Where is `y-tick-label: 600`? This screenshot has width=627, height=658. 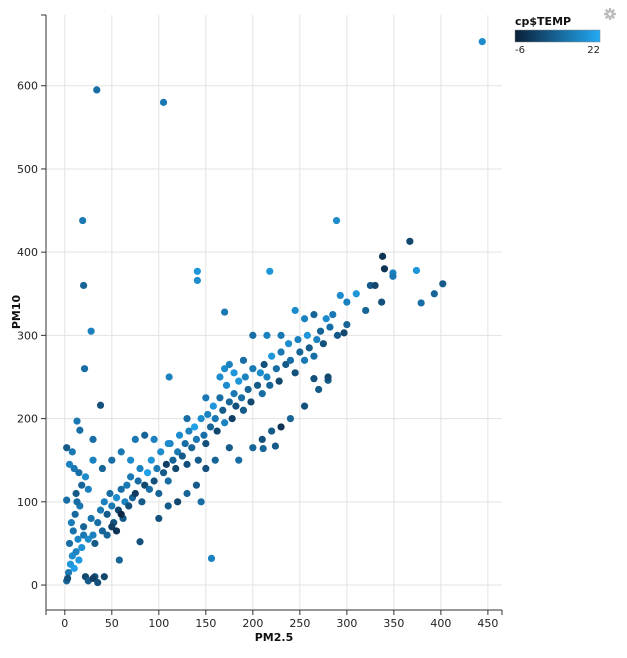 y-tick-label: 600 is located at coordinates (27, 86).